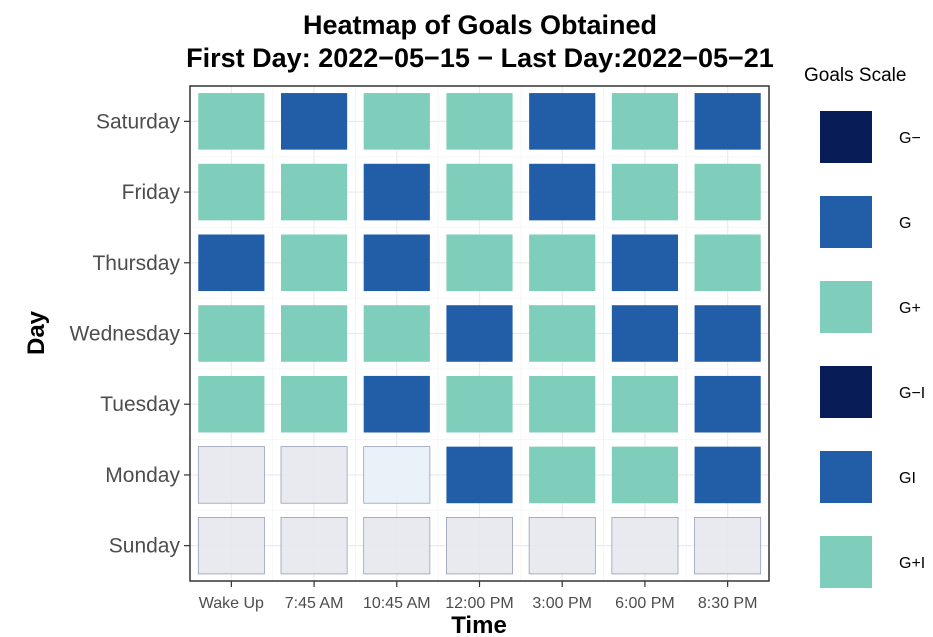  I want to click on chart-title-line-1: Heatmap of Goals Obtained, so click(480, 25).